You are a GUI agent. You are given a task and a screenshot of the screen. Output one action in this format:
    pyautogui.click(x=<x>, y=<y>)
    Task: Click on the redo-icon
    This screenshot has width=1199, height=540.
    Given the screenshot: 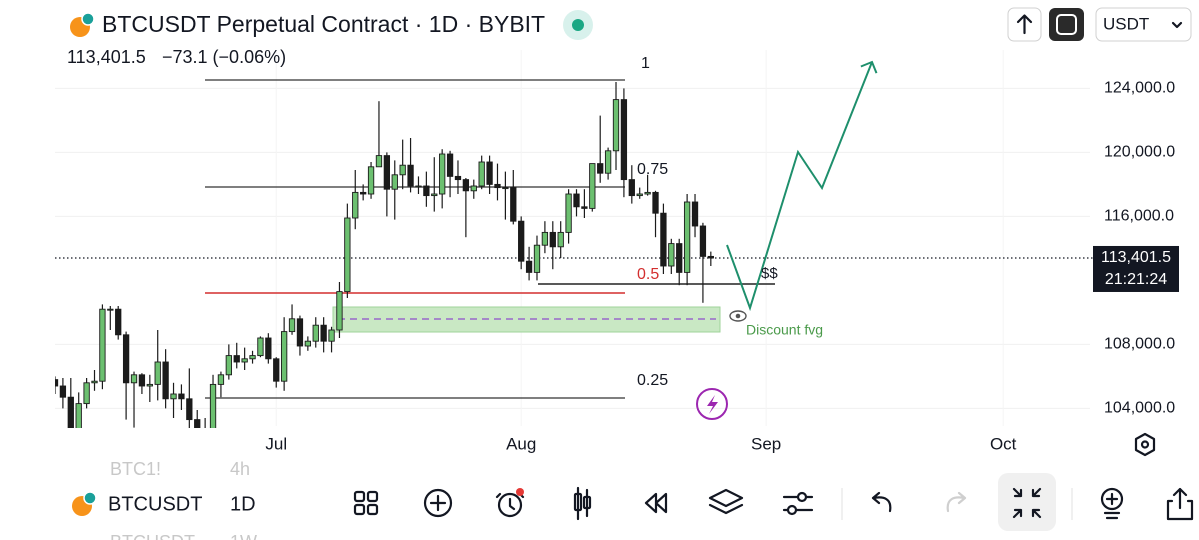 What is the action you would take?
    pyautogui.click(x=956, y=502)
    